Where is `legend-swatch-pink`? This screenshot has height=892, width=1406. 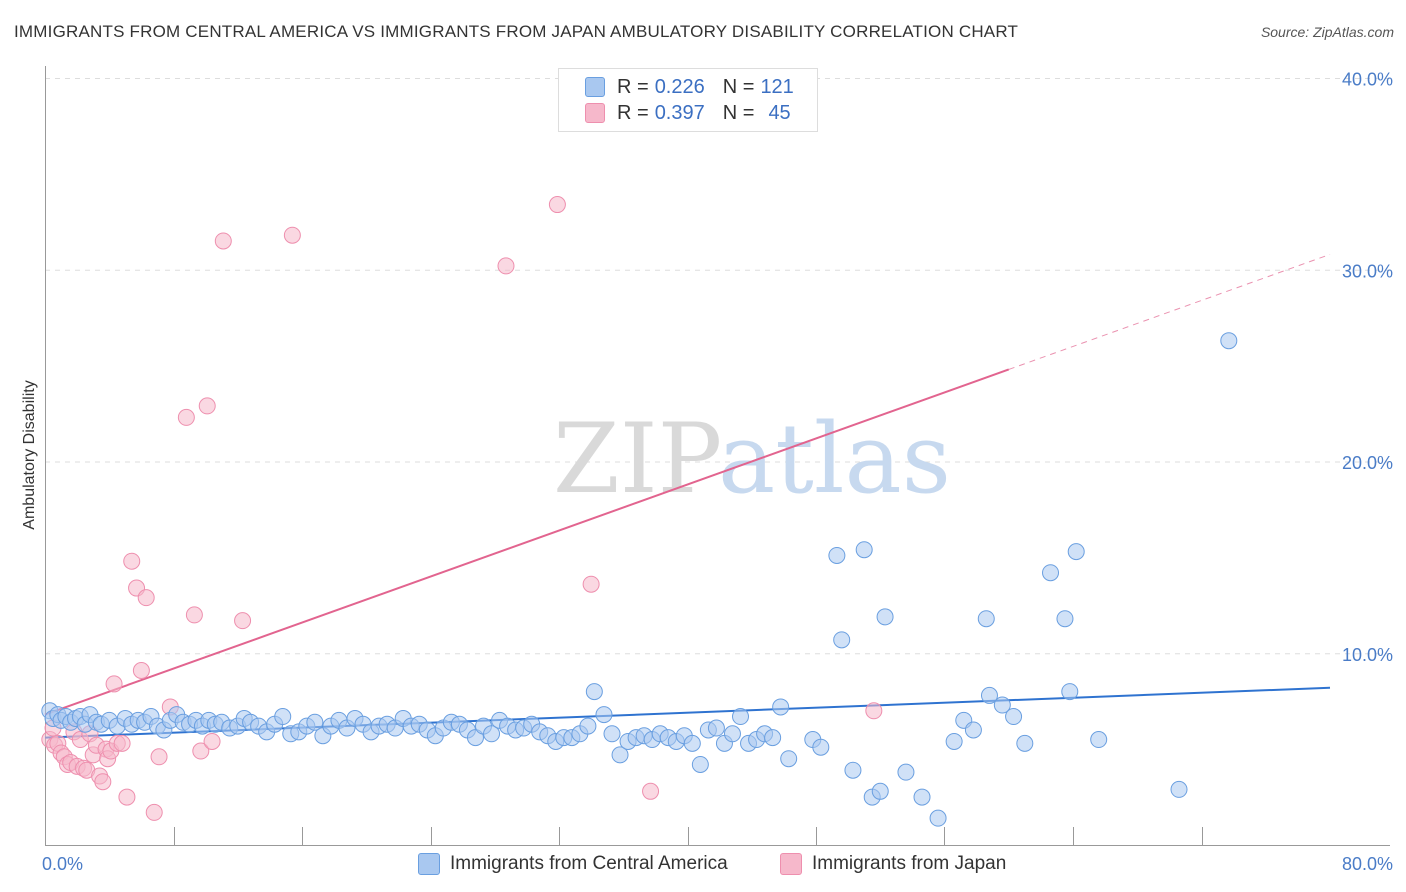
legend-swatch-pink is located at coordinates (595, 113).